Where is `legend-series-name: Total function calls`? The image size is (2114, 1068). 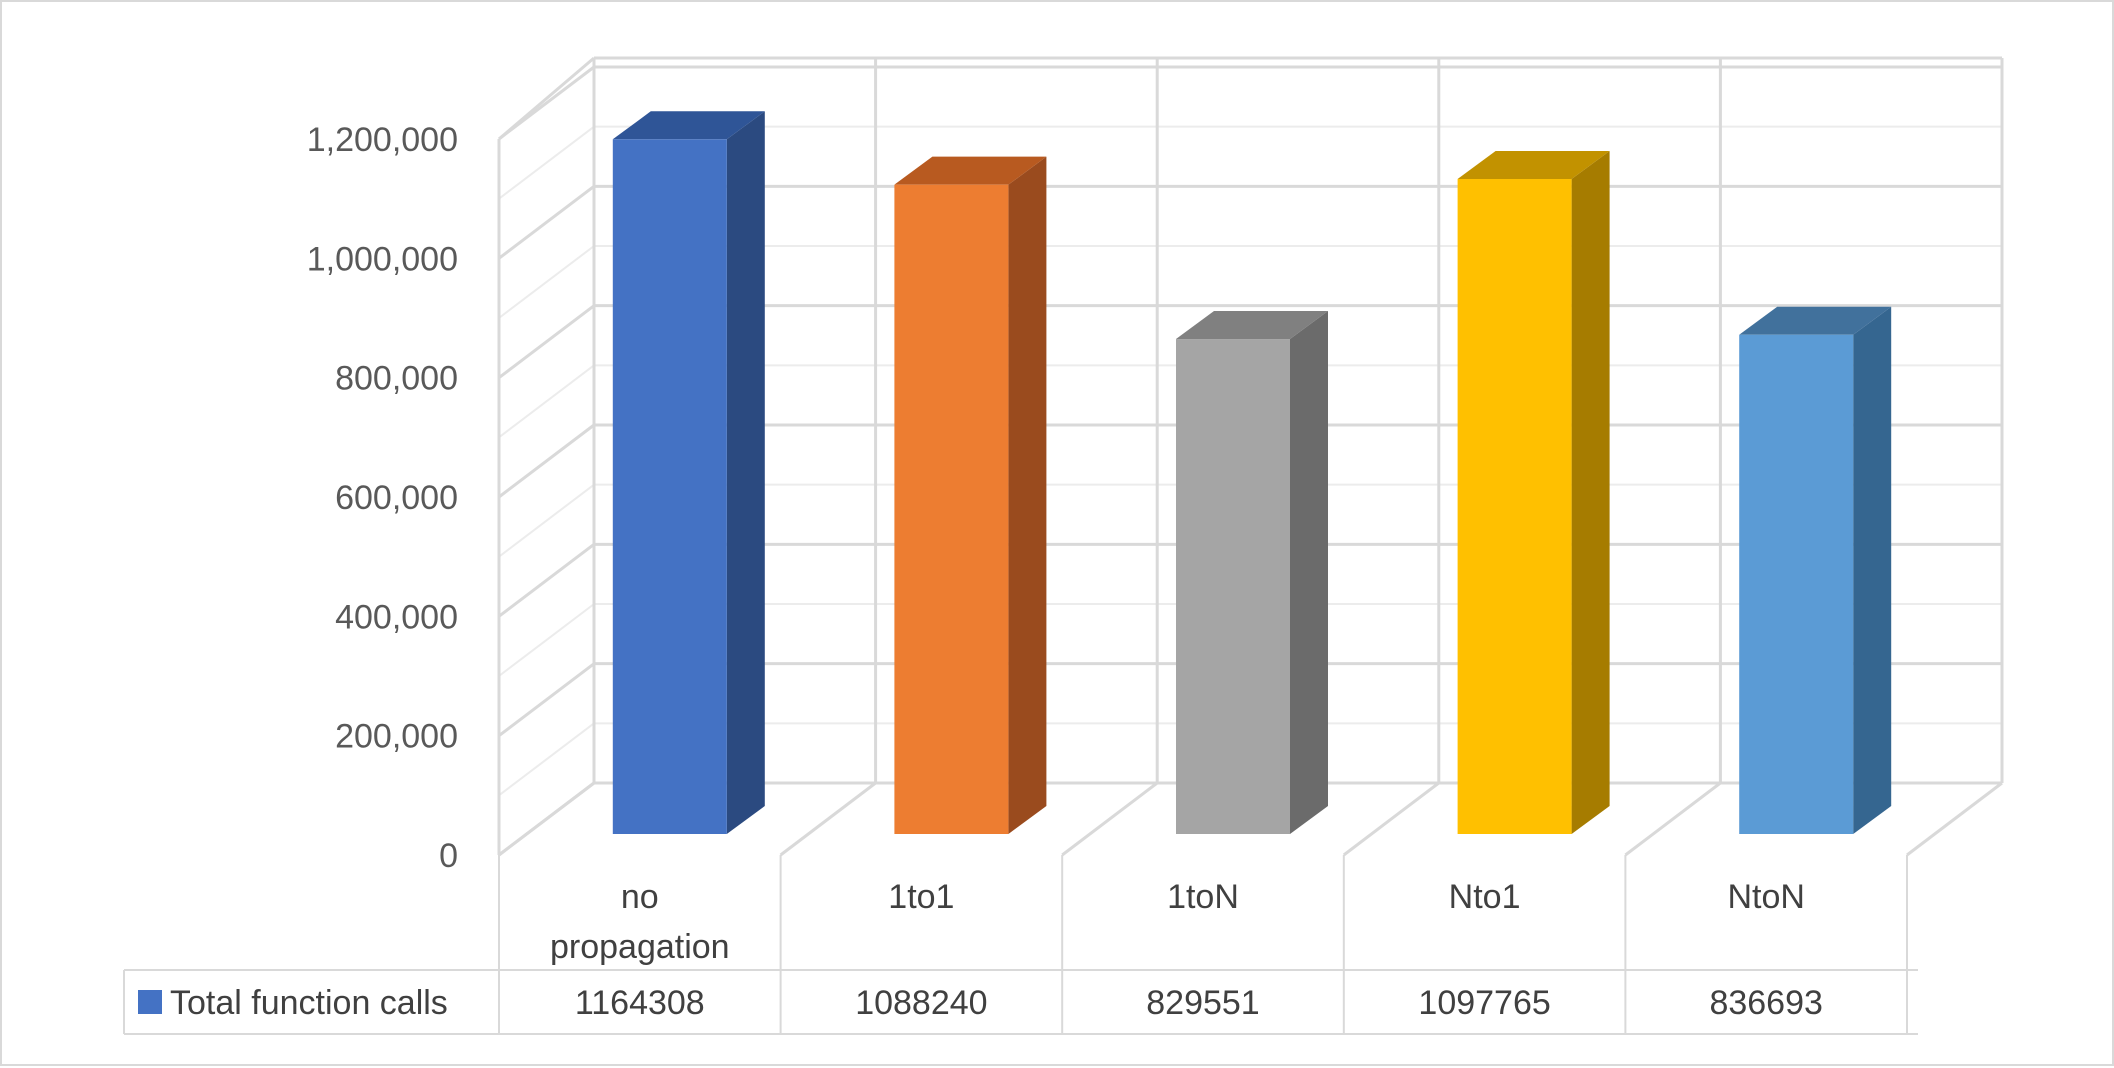 legend-series-name: Total function calls is located at coordinates (309, 1003).